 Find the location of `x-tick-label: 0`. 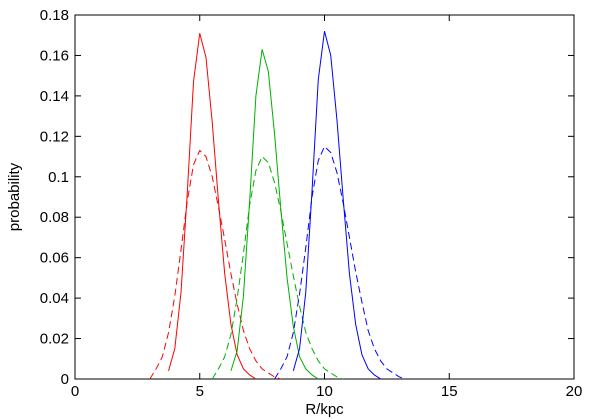

x-tick-label: 0 is located at coordinates (75, 391).